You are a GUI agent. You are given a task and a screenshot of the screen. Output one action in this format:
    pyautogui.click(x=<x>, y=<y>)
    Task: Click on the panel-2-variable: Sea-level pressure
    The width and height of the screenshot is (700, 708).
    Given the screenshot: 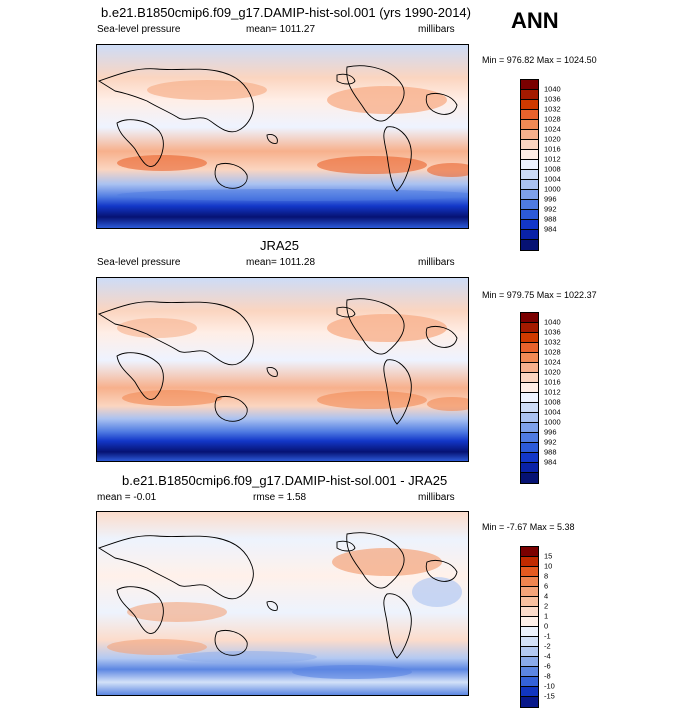 What is the action you would take?
    pyautogui.click(x=139, y=262)
    